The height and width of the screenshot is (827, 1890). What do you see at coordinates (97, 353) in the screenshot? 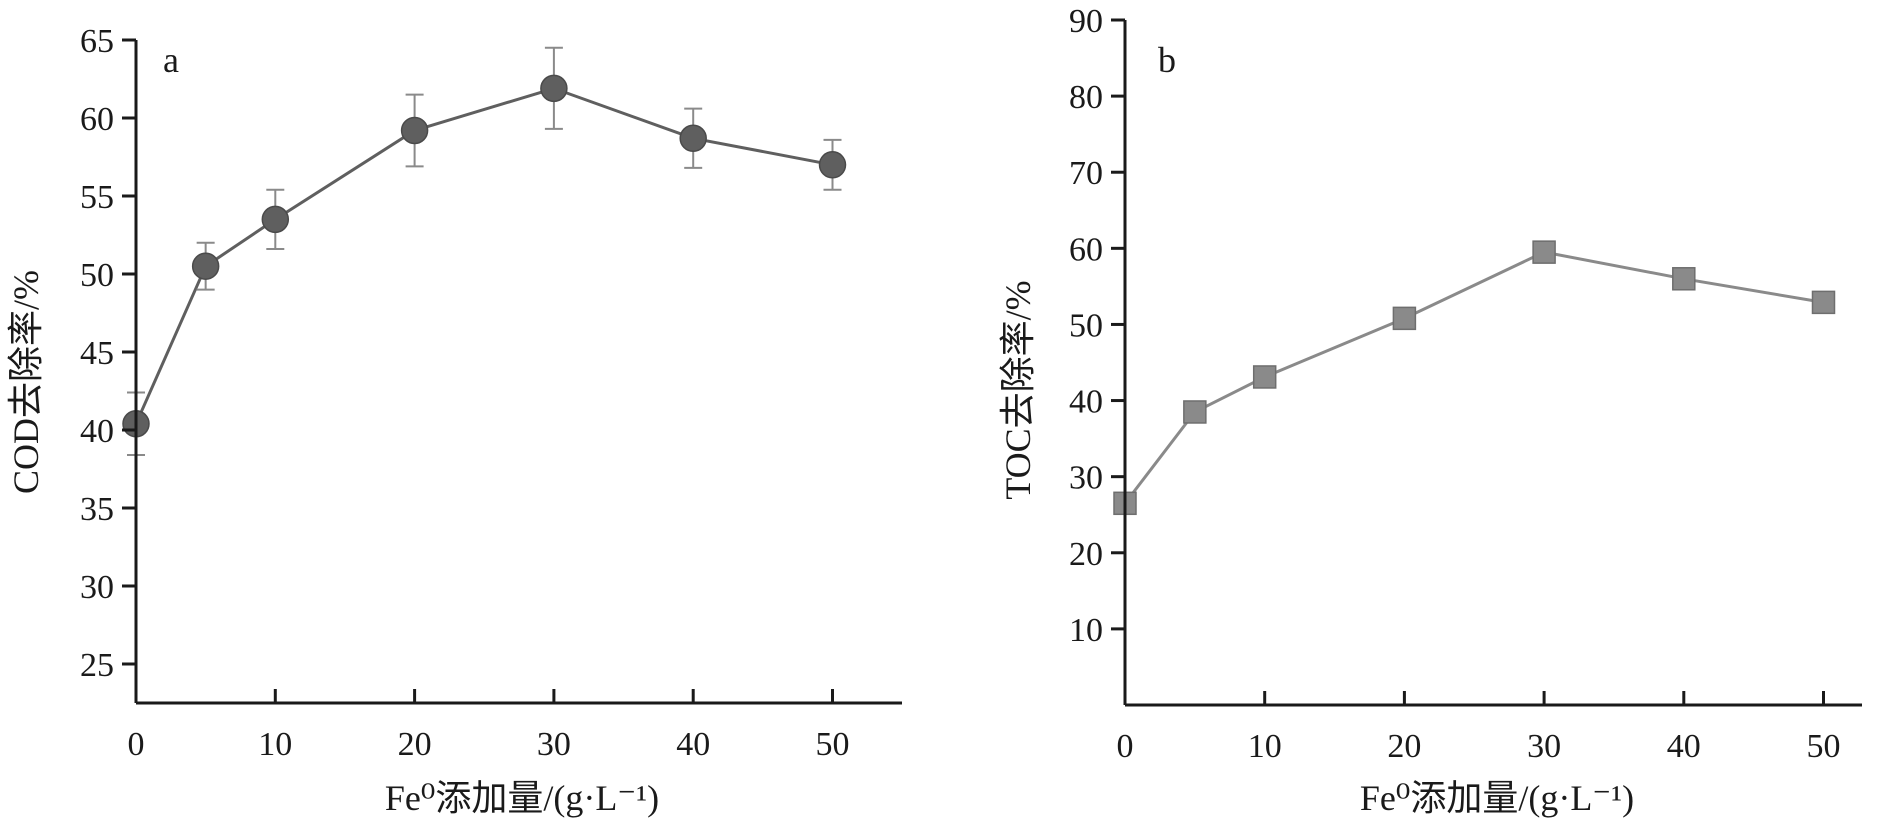
I see `panel-a-y-tick-label: 45` at bounding box center [97, 353].